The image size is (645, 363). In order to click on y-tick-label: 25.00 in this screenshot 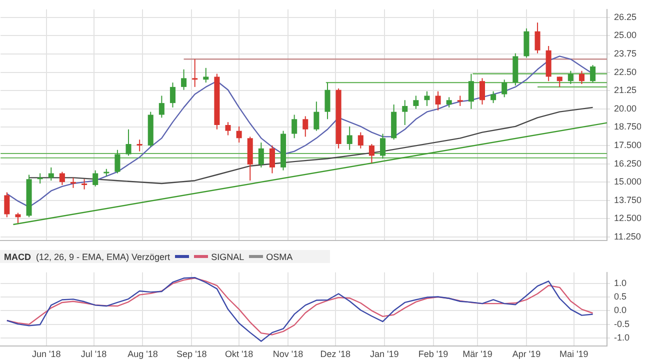, I will do `click(625, 35)`.